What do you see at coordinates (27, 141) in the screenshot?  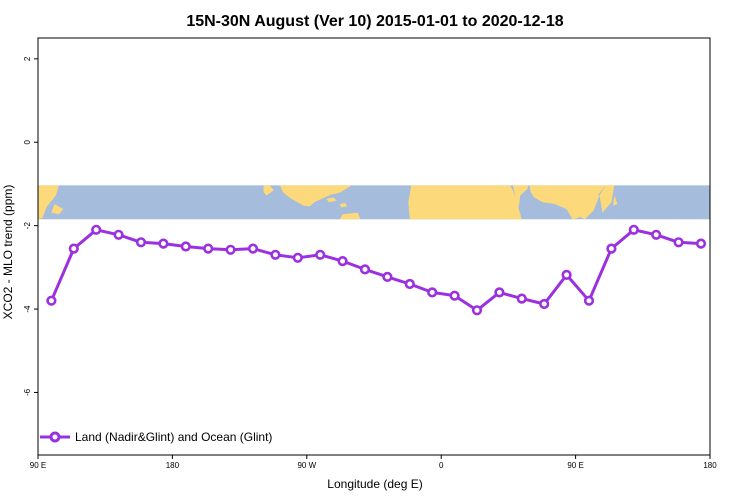 I see `y-tick-label-1: 0` at bounding box center [27, 141].